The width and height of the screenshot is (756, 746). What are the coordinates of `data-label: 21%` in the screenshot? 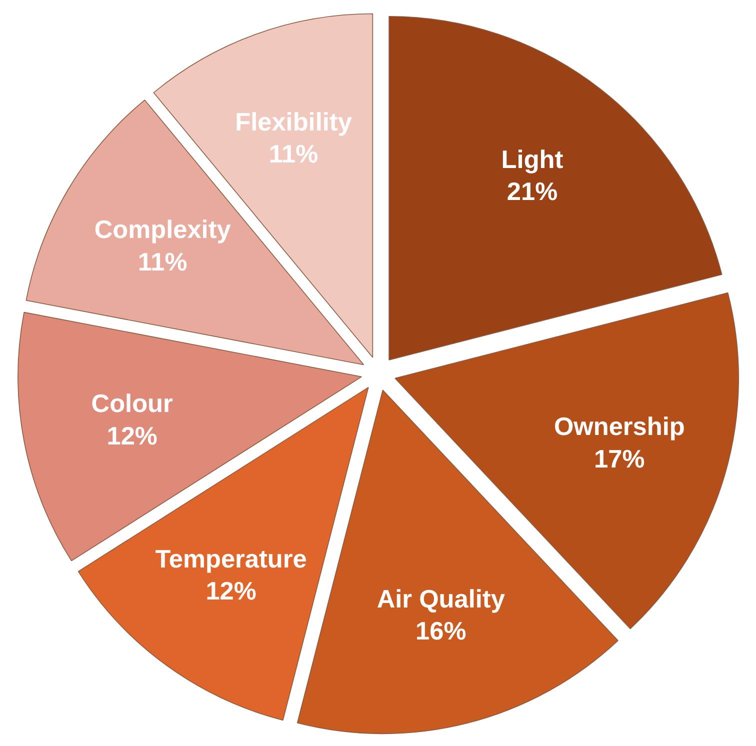 It's located at (532, 192).